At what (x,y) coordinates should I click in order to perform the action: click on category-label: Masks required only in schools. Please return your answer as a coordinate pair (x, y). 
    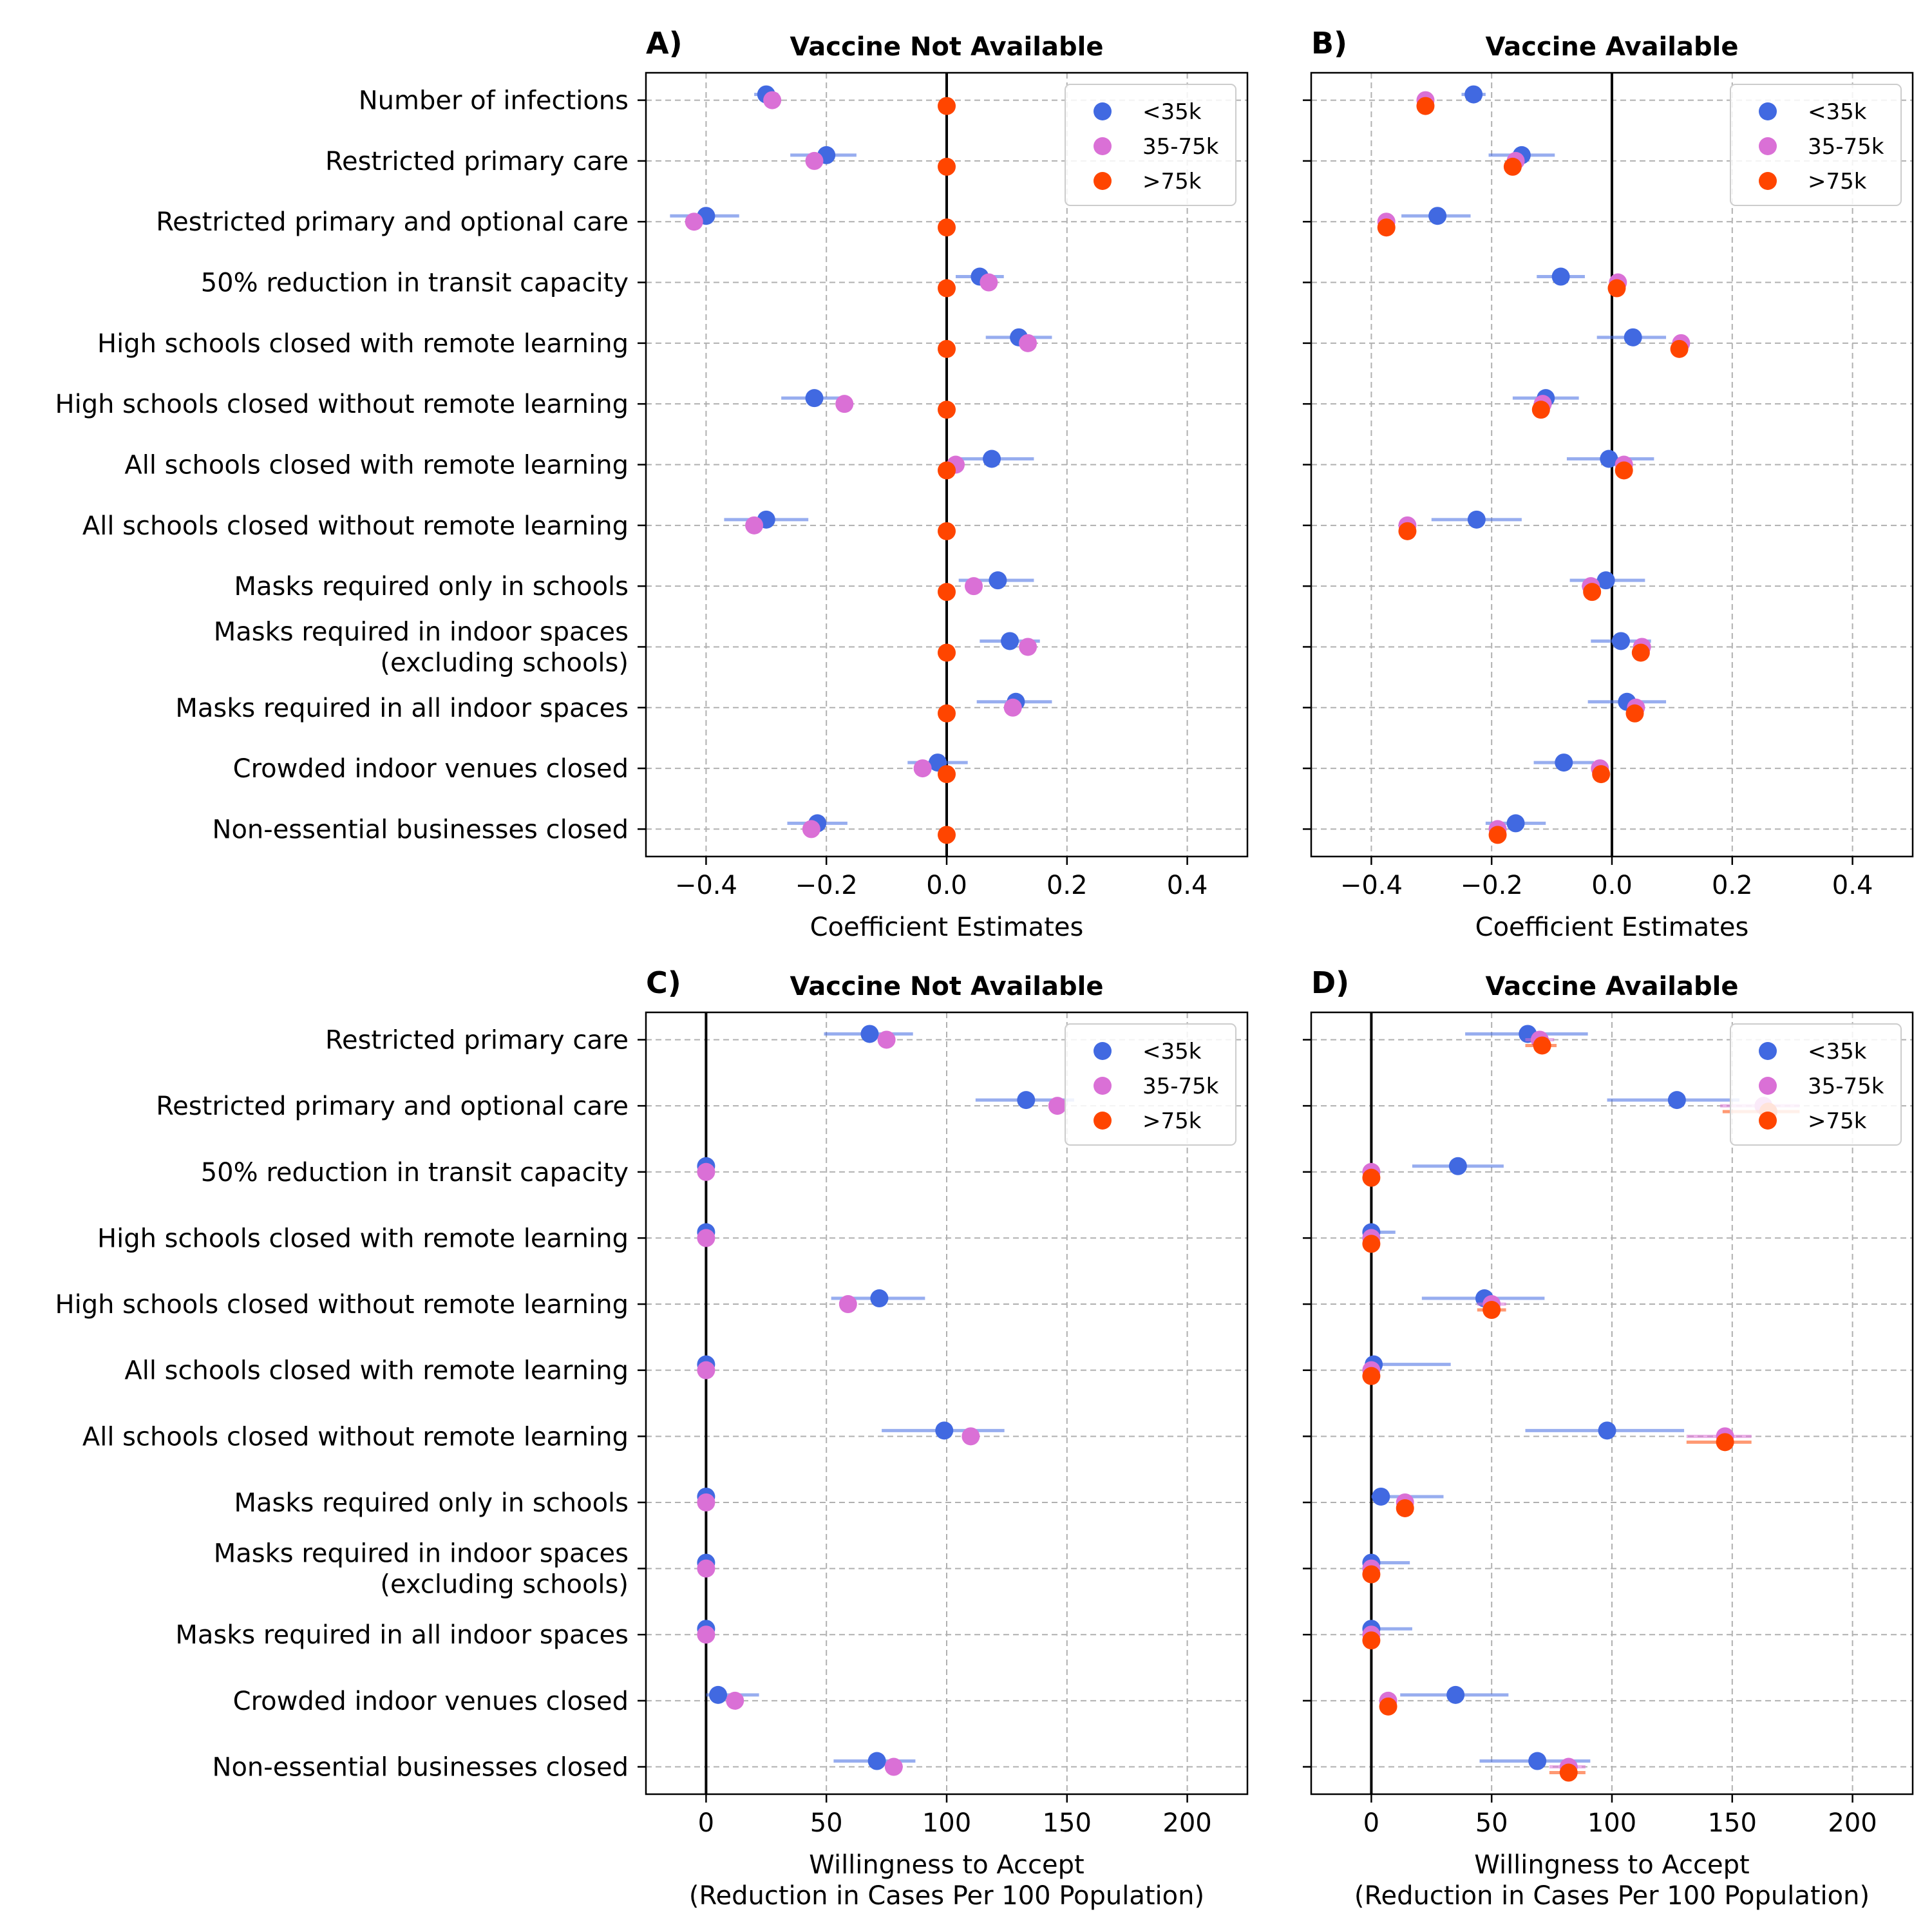
    Looking at the image, I should click on (431, 587).